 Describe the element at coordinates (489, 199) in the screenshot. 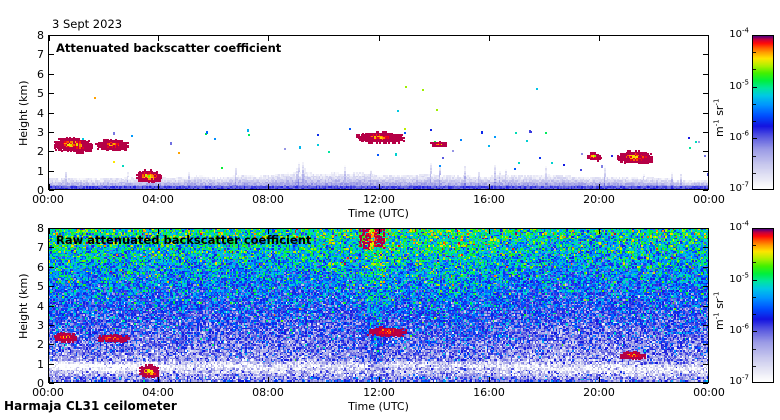

I see `xtick-label-top-4: 16:00` at that location.